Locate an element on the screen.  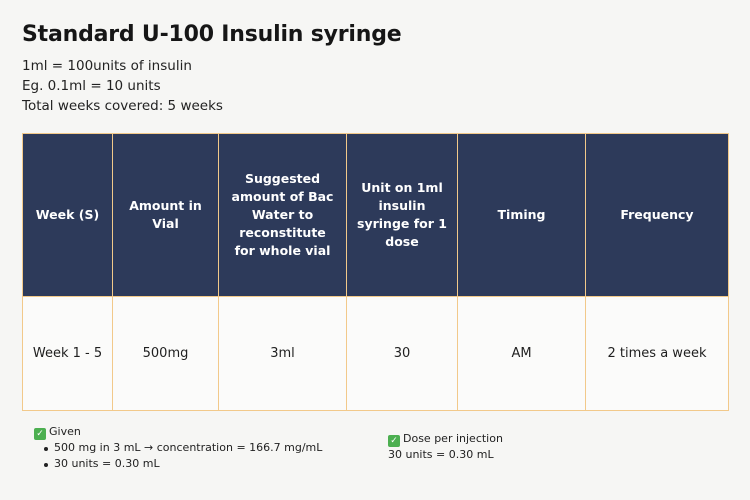
given-heading: ✓ Given is located at coordinates (178, 433).